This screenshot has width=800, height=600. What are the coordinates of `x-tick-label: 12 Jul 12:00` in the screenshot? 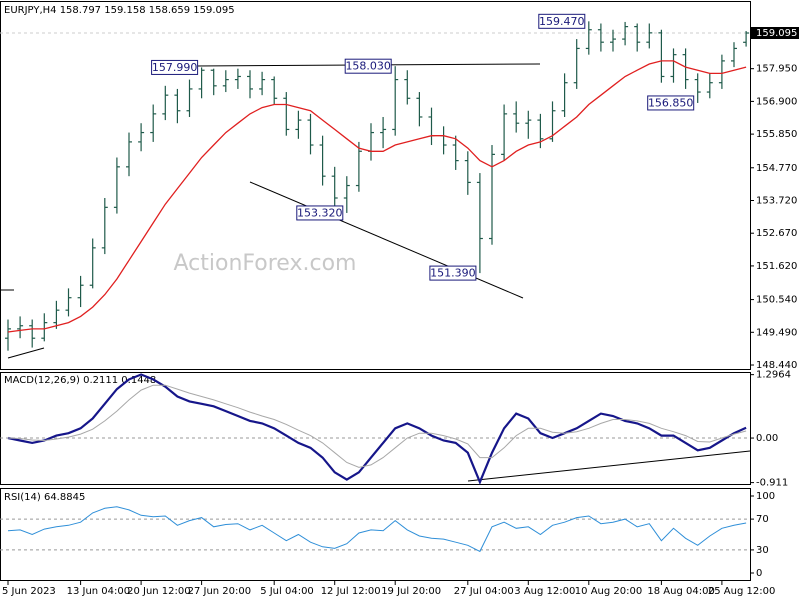 It's located at (351, 591).